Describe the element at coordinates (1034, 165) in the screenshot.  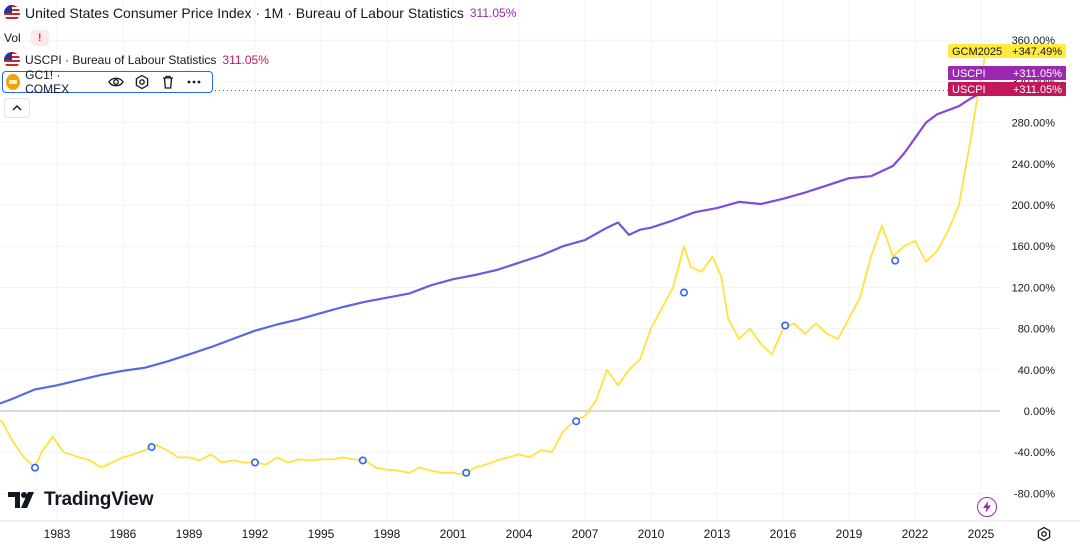
I see `y-tick-label: 240.00%` at that location.